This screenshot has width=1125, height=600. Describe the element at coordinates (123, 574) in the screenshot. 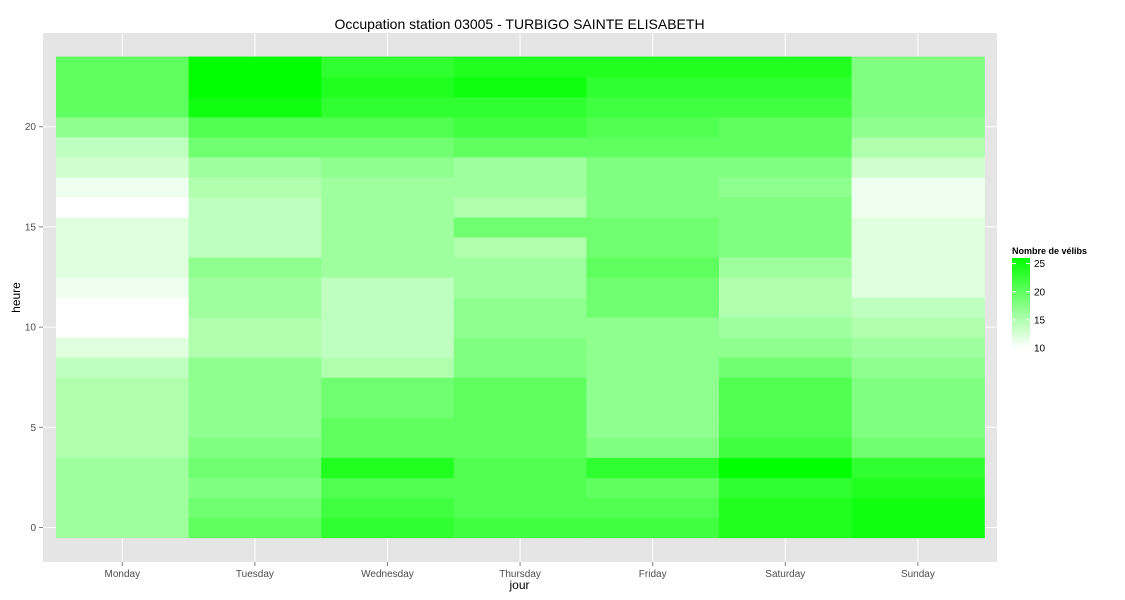

I see `x-tick-label: Monday` at that location.